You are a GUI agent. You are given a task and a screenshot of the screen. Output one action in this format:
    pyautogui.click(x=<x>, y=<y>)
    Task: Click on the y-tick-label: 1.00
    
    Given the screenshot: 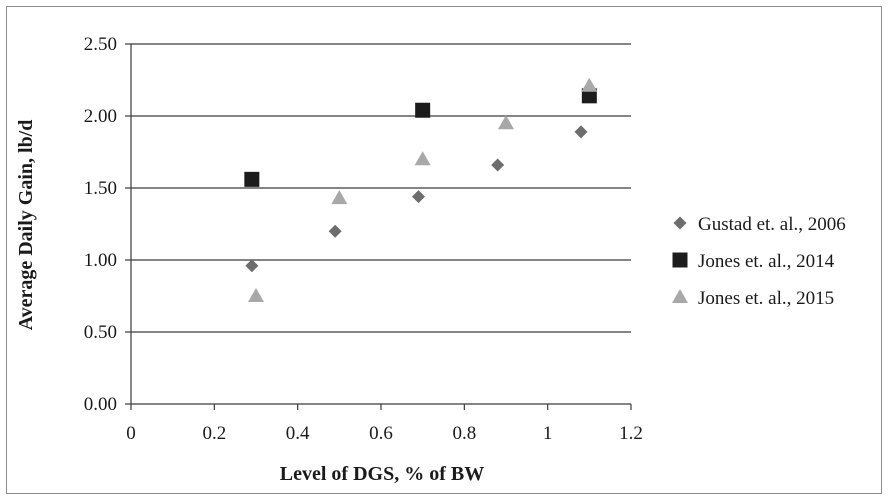 What is the action you would take?
    pyautogui.click(x=100, y=260)
    